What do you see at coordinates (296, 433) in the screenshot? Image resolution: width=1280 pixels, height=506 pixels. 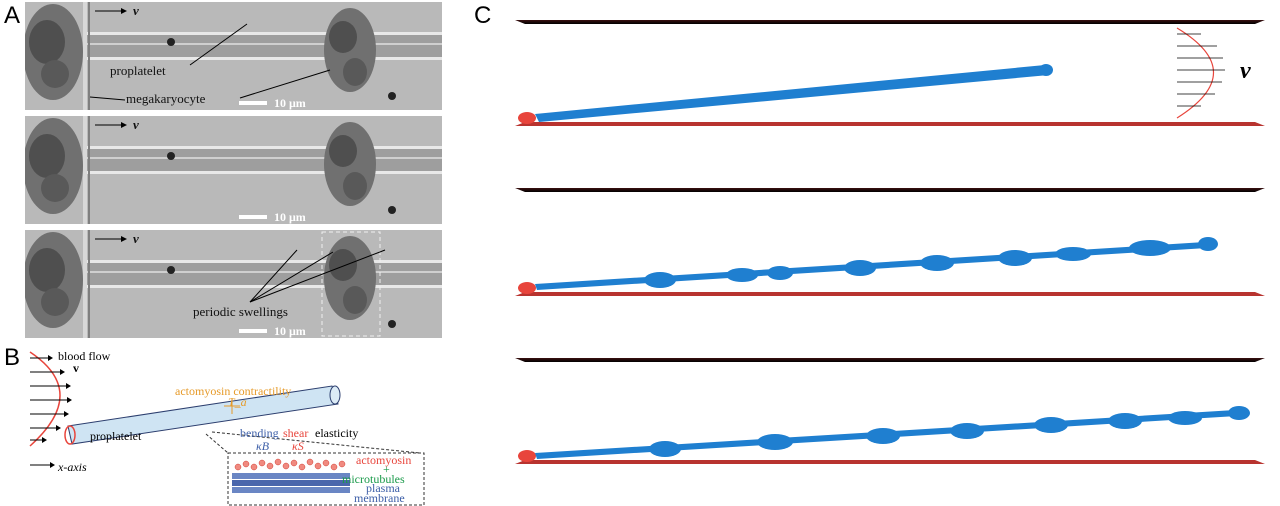 I see `shear-label: shear` at bounding box center [296, 433].